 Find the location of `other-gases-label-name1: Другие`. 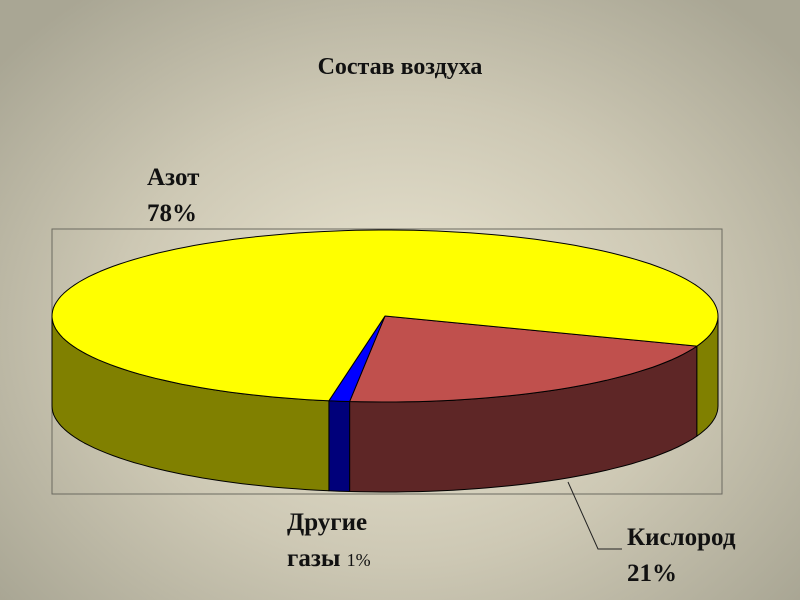

other-gases-label-name1: Другие is located at coordinates (327, 522).